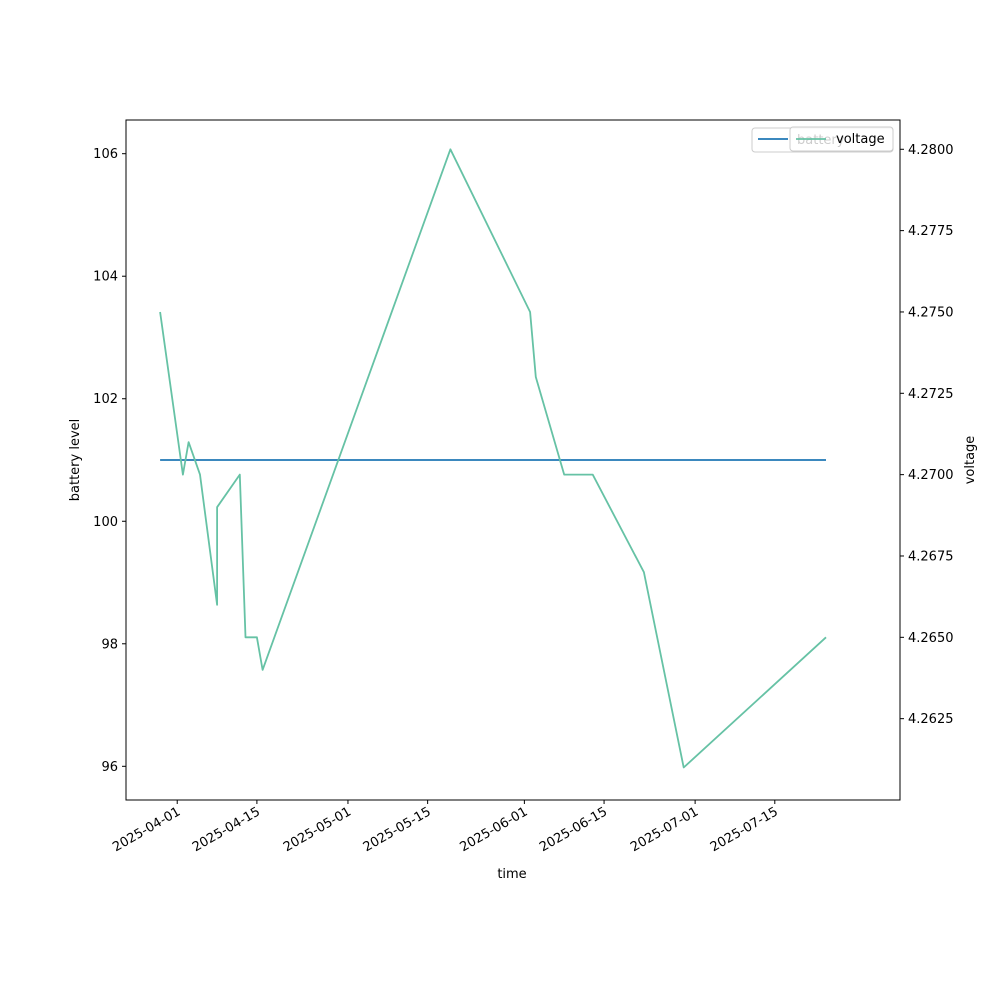 This screenshot has width=1000, height=1000. I want to click on y-right-tick-label: 4.2625, so click(931, 719).